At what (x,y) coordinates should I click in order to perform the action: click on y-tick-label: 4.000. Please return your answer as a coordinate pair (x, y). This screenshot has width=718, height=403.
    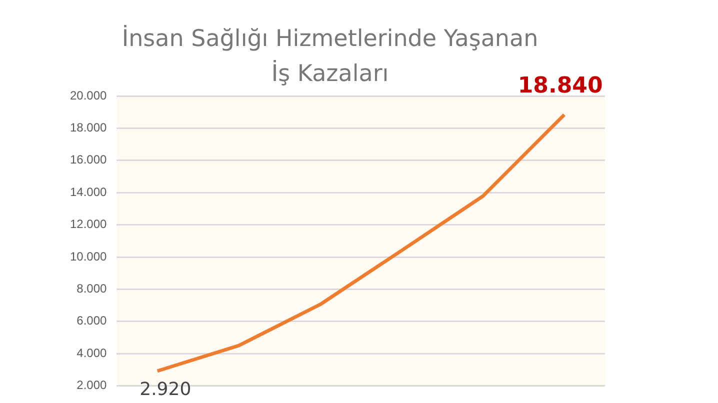
    Looking at the image, I should click on (92, 353).